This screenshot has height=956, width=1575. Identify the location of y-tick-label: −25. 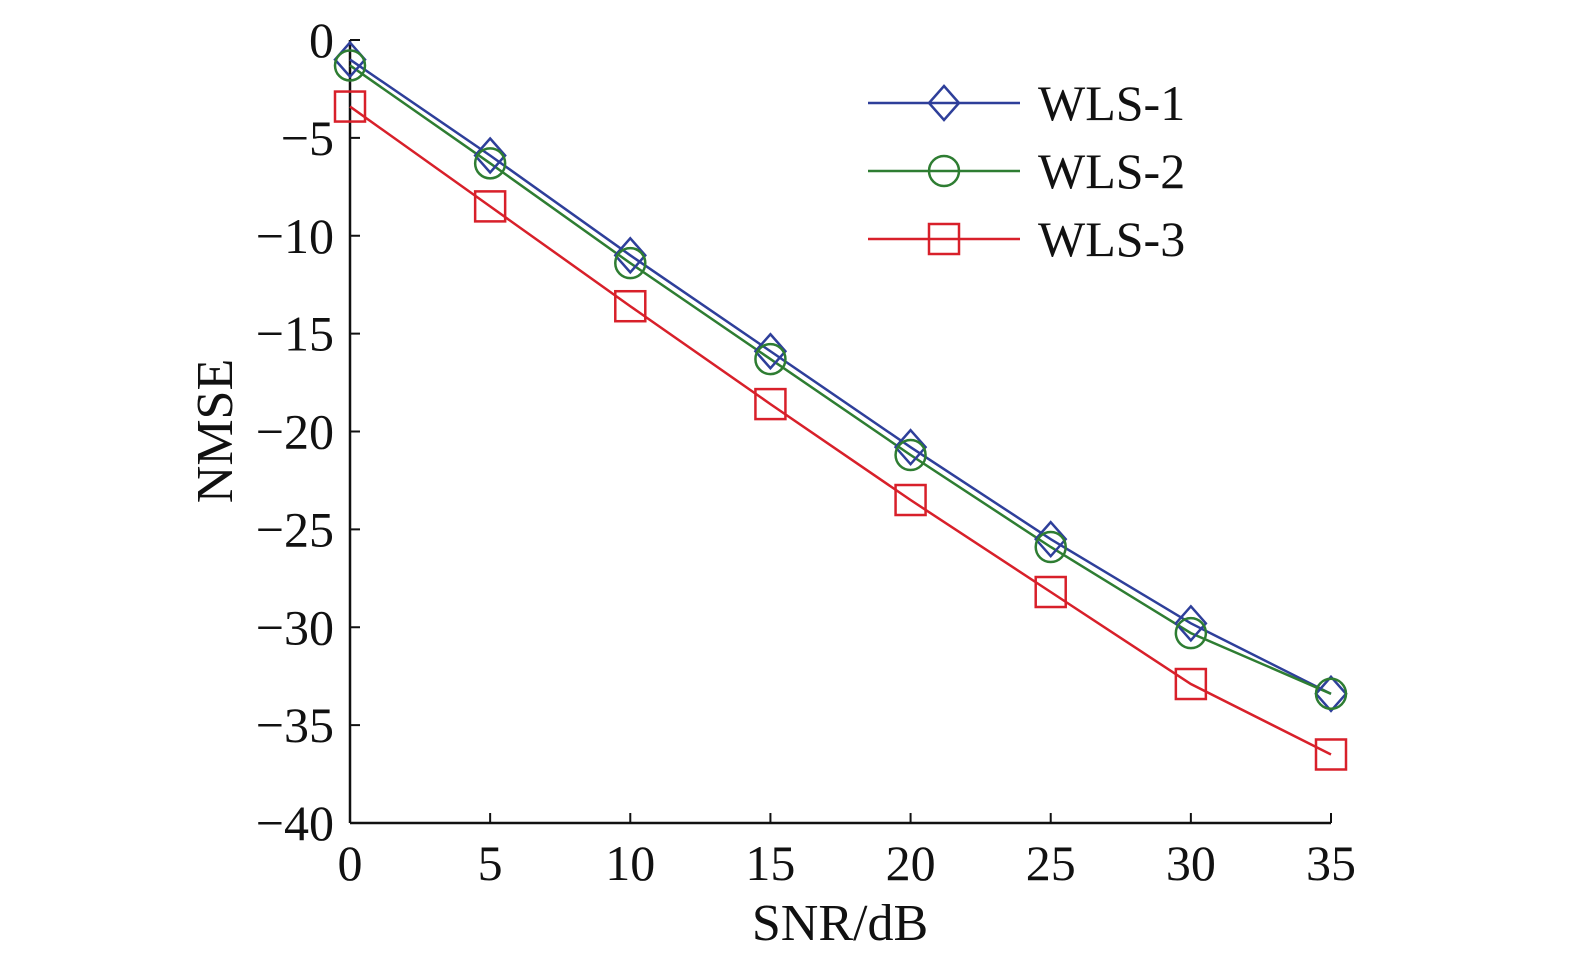
(295, 529).